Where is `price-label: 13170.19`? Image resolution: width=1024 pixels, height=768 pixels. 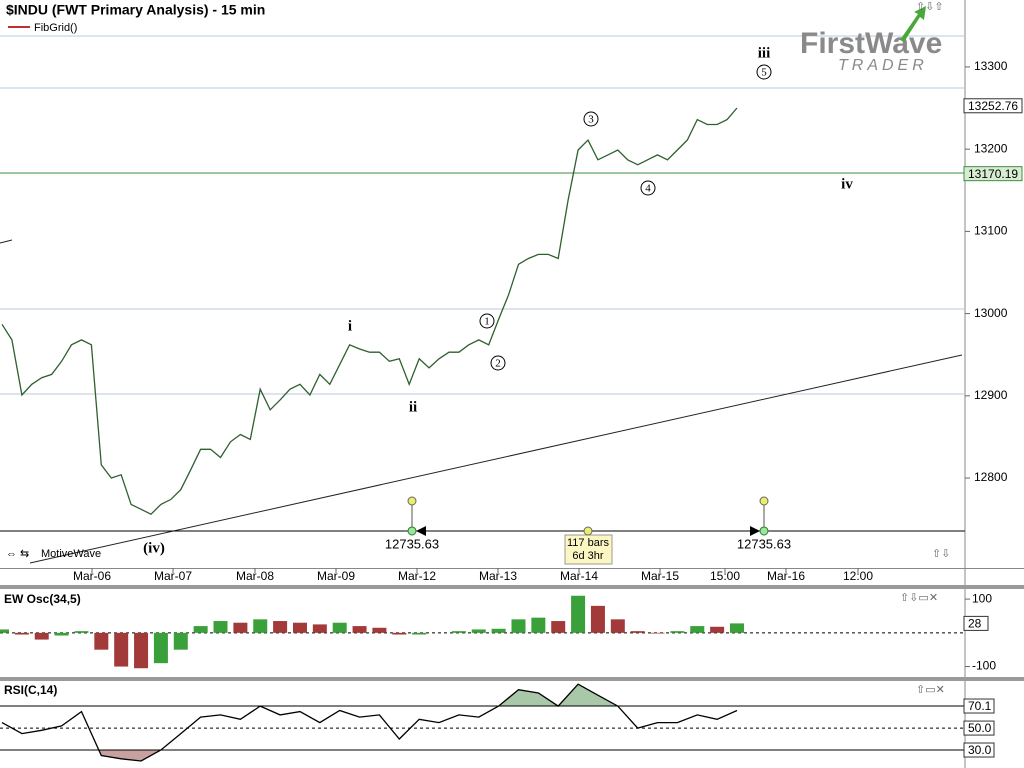
price-label: 13170.19 is located at coordinates (993, 174).